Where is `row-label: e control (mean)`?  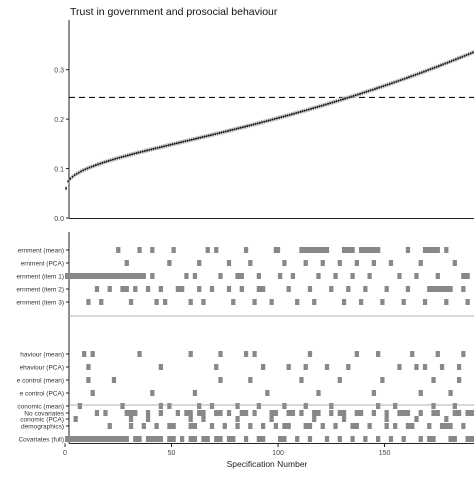
row-label: e control (mean) is located at coordinates (40, 381).